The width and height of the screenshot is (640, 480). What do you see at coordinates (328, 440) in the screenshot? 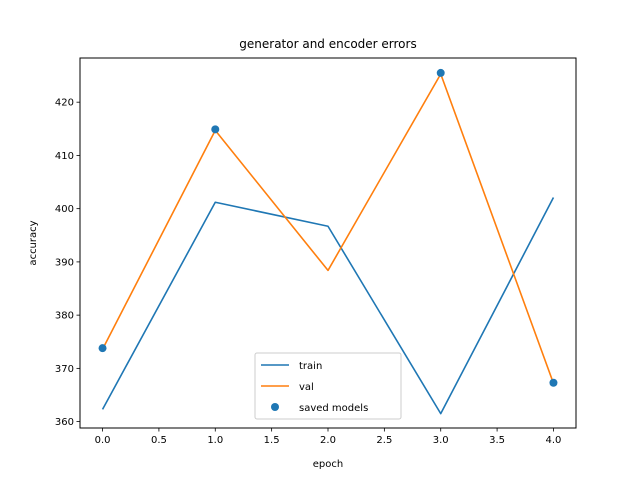
I see `x-tick-label: 2.0` at bounding box center [328, 440].